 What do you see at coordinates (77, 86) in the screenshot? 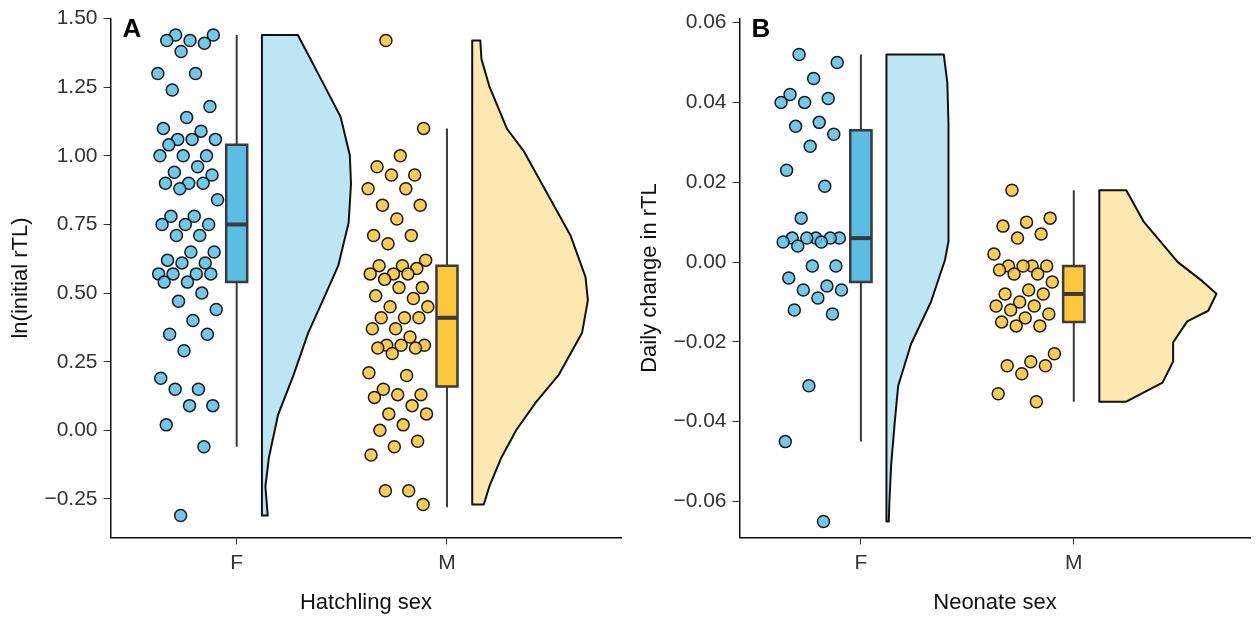
I see `y-tick-label: 1.25` at bounding box center [77, 86].